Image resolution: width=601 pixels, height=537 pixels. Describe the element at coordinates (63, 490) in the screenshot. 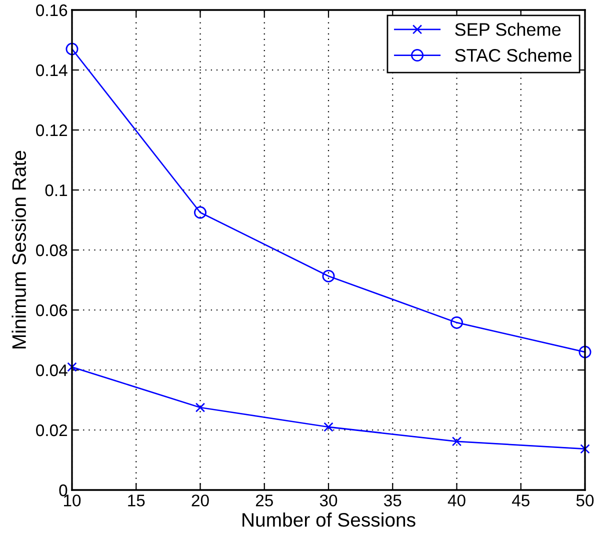

I see `y-tick-label: 0` at that location.